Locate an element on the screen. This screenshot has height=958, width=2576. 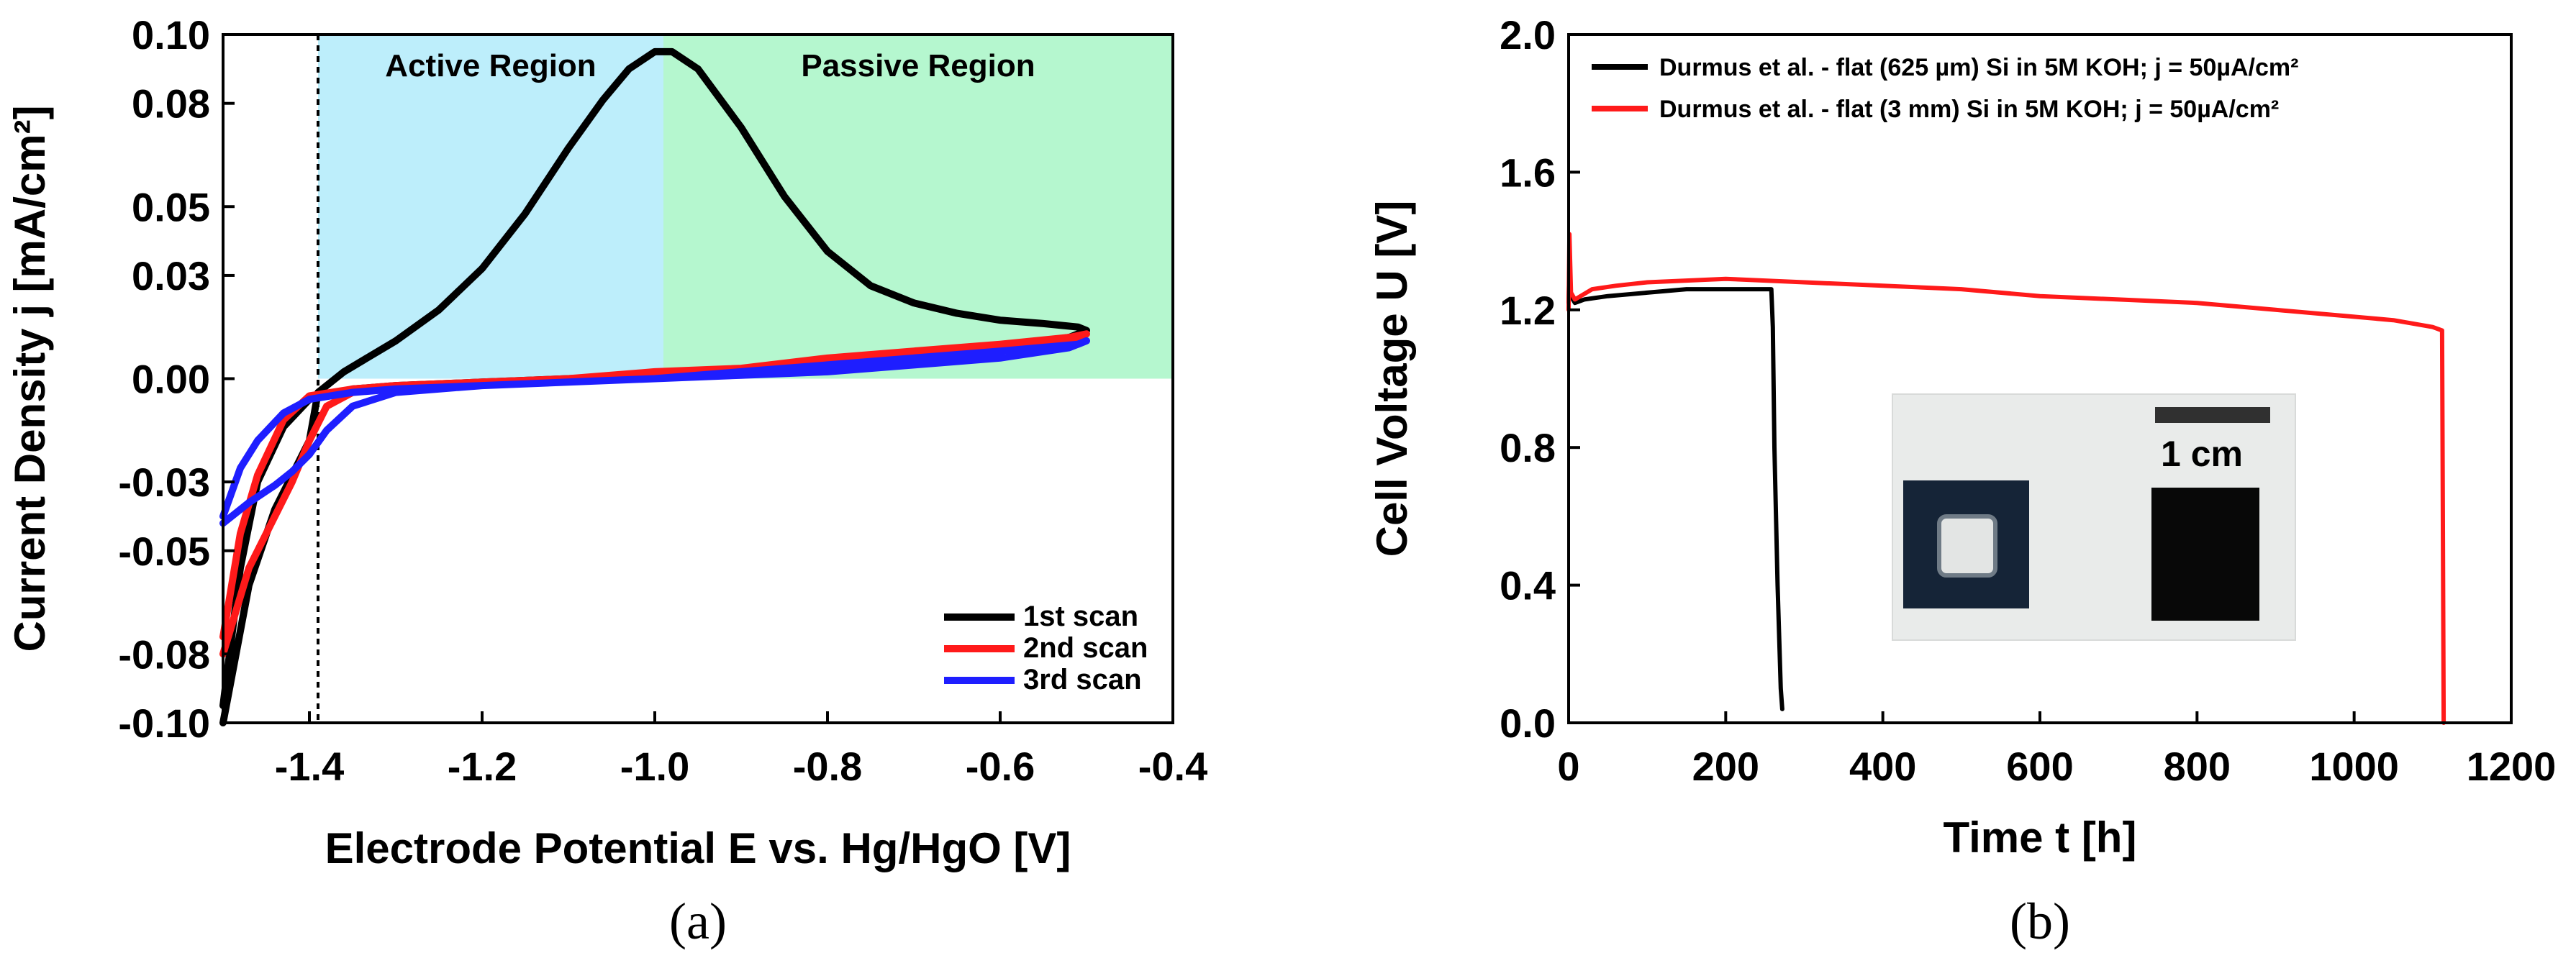
sample-thick-wafer is located at coordinates (2205, 554).